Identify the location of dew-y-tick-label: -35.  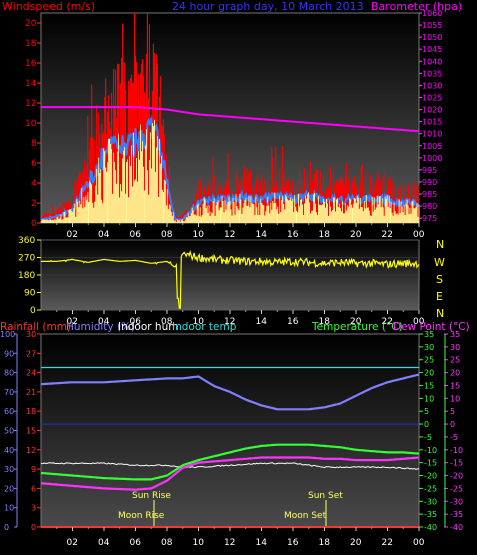
(456, 514).